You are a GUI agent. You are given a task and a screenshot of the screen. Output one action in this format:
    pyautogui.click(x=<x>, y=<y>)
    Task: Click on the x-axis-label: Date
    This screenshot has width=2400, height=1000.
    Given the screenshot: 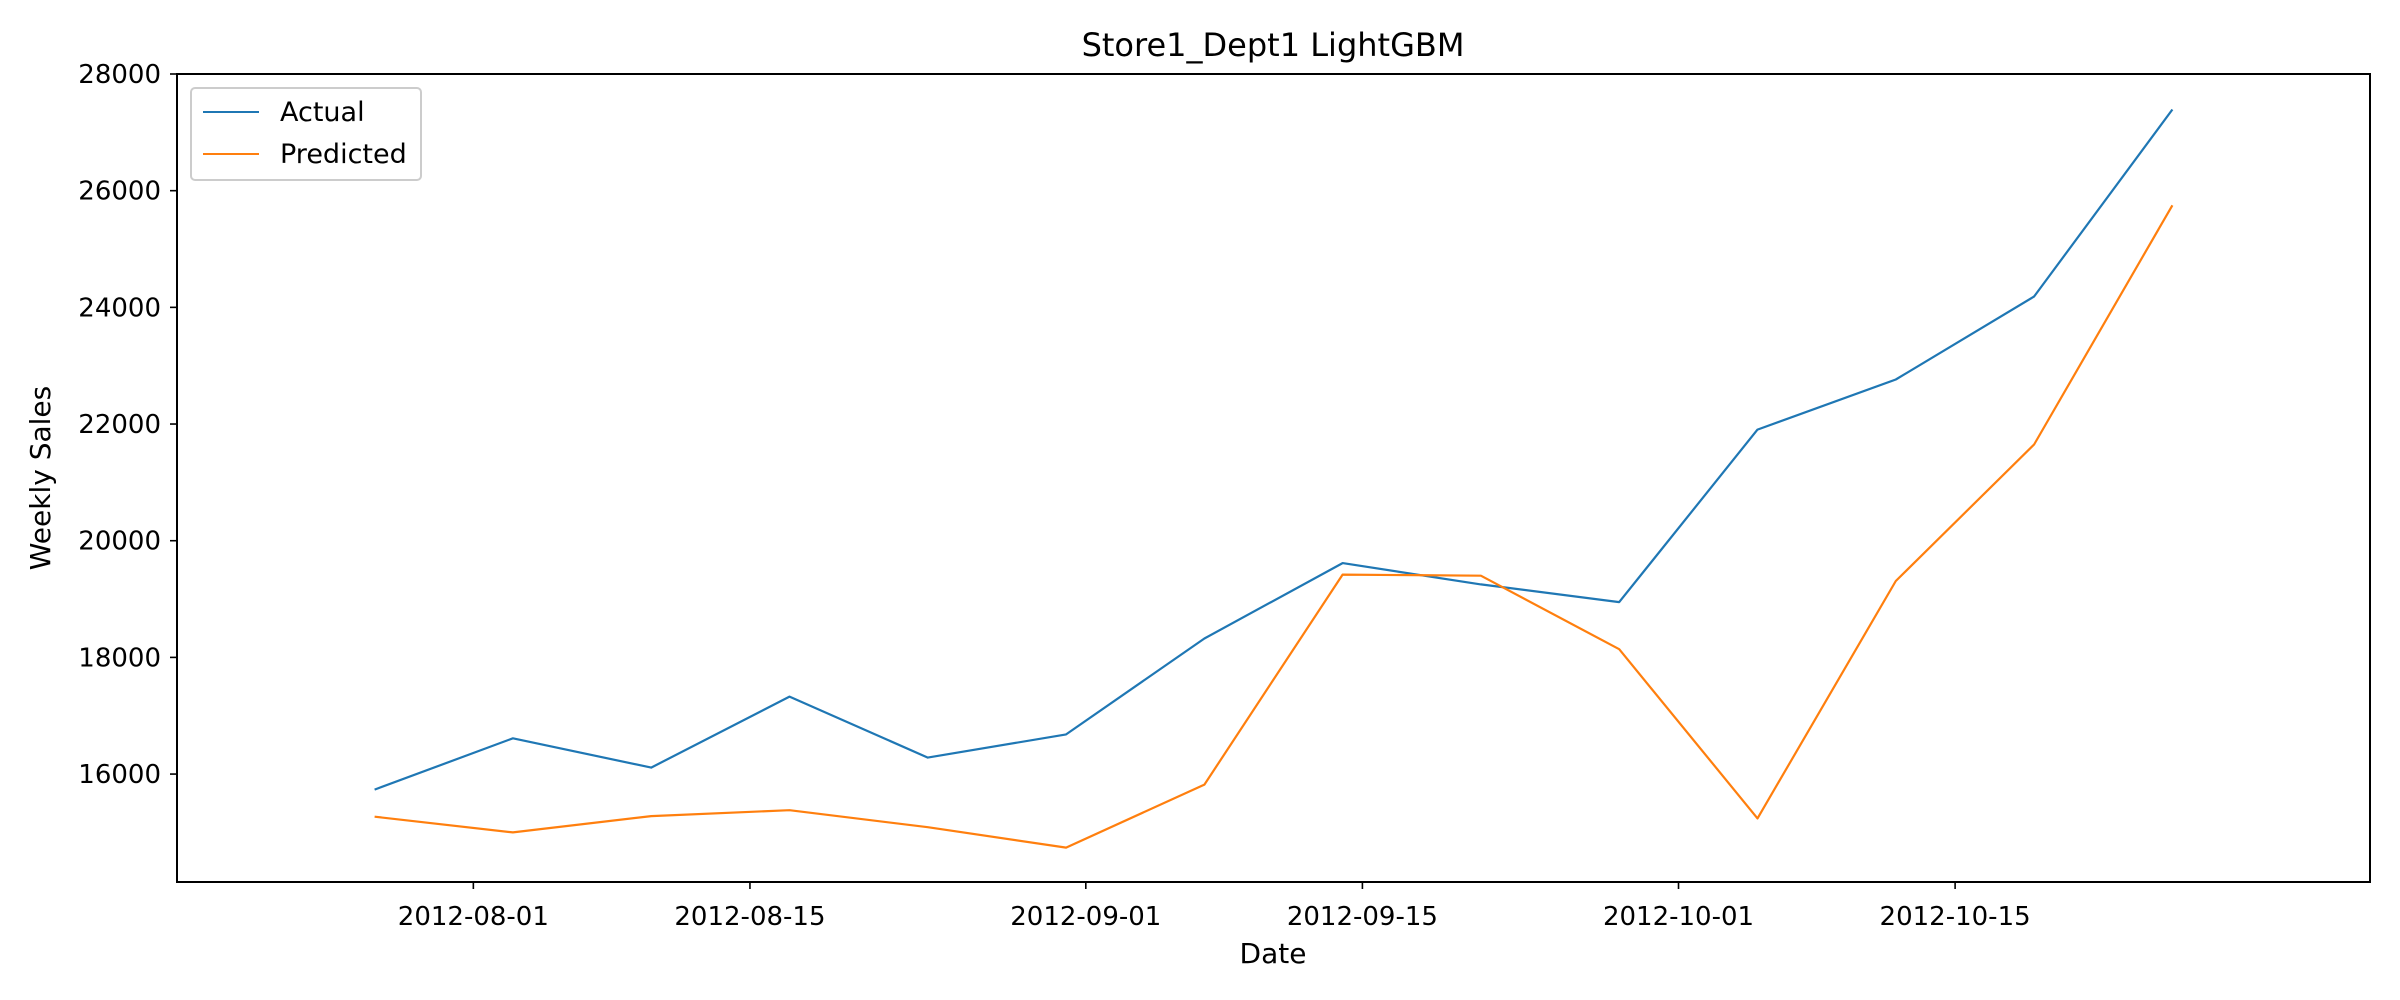 What is the action you would take?
    pyautogui.click(x=1273, y=953)
    